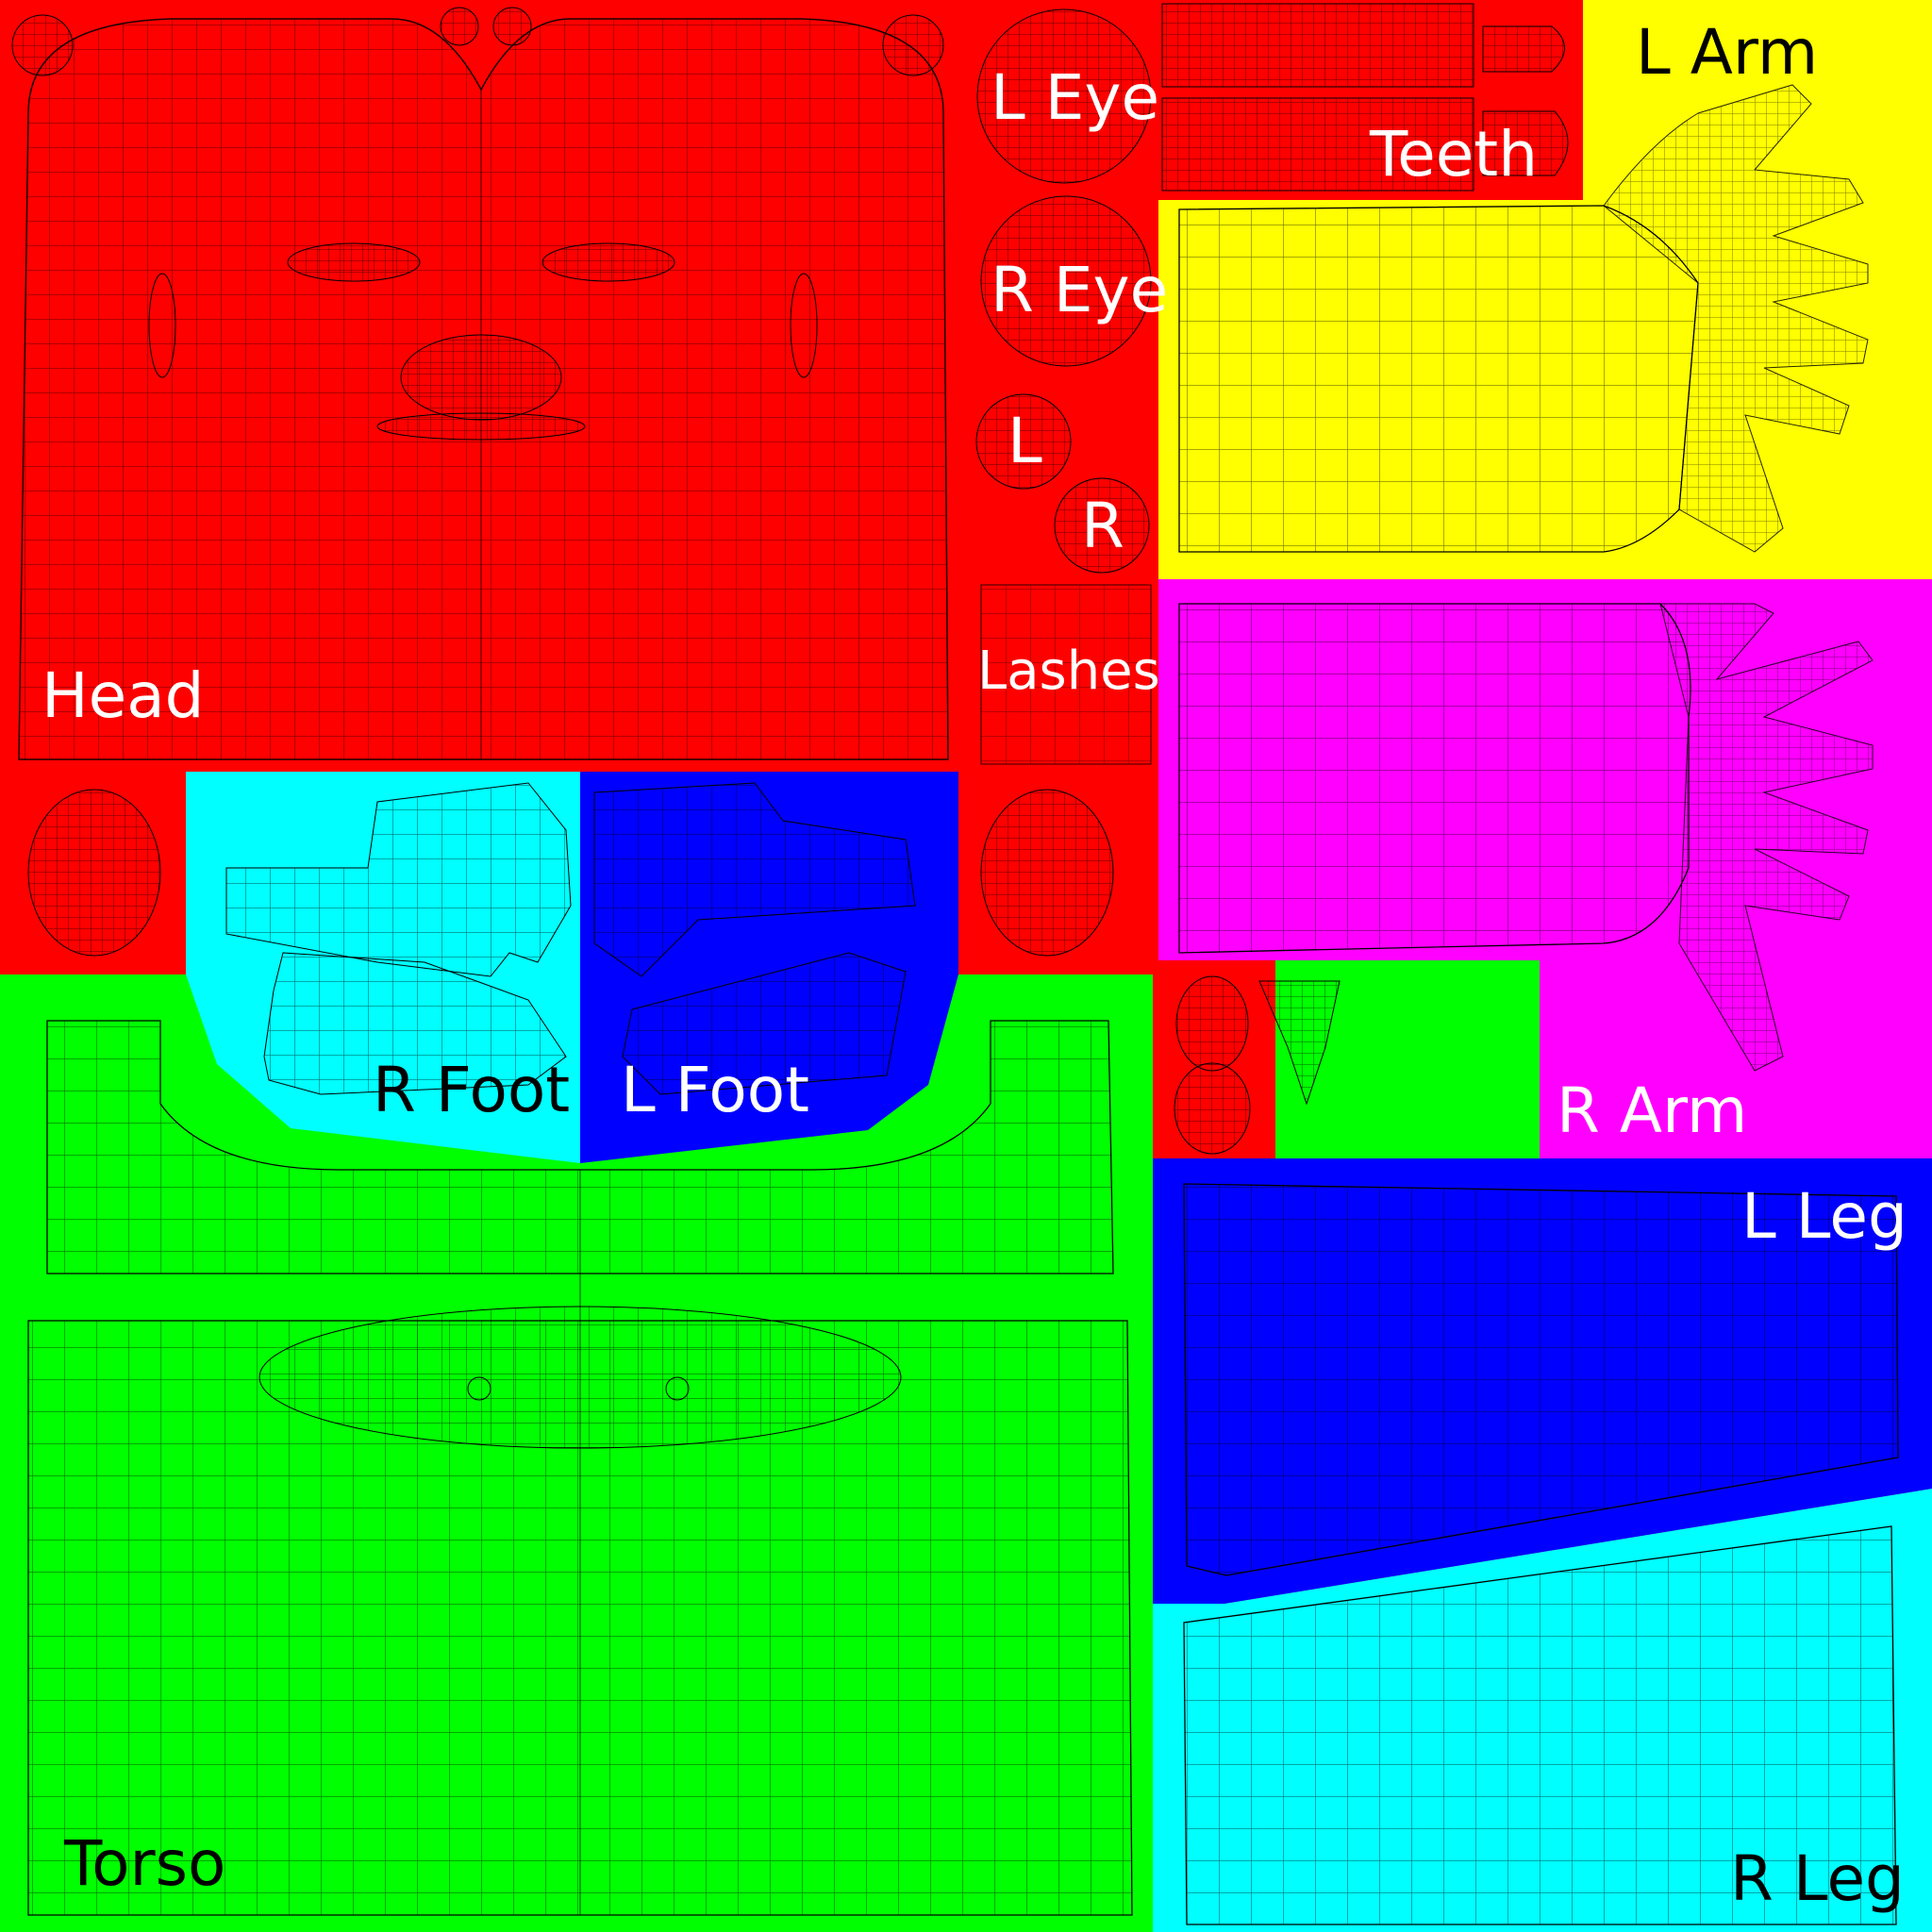  What do you see at coordinates (1365, 98) in the screenshot?
I see `teeth-uv-islands` at bounding box center [1365, 98].